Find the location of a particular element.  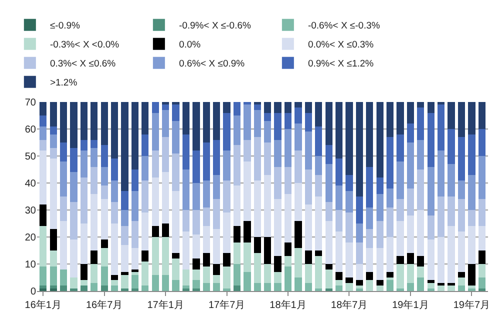

legend-label: 0.0% is located at coordinates (190, 45).